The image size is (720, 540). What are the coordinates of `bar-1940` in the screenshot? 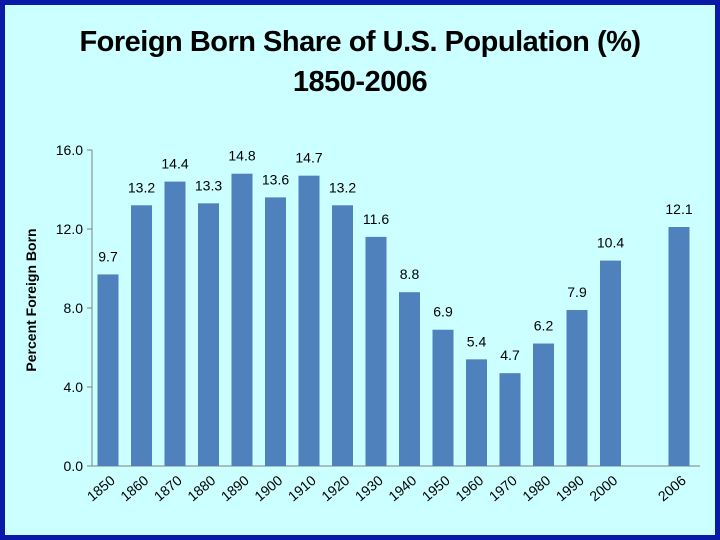 It's located at (409, 379).